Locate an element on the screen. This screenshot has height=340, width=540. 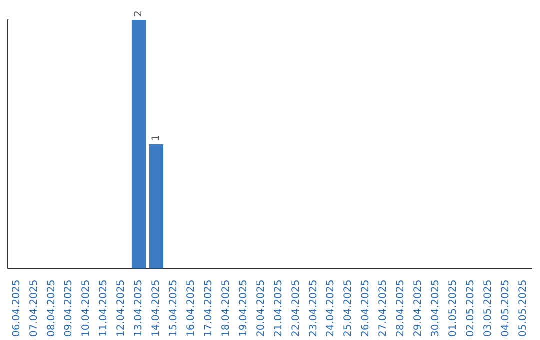
data-label: 1 is located at coordinates (156, 138).